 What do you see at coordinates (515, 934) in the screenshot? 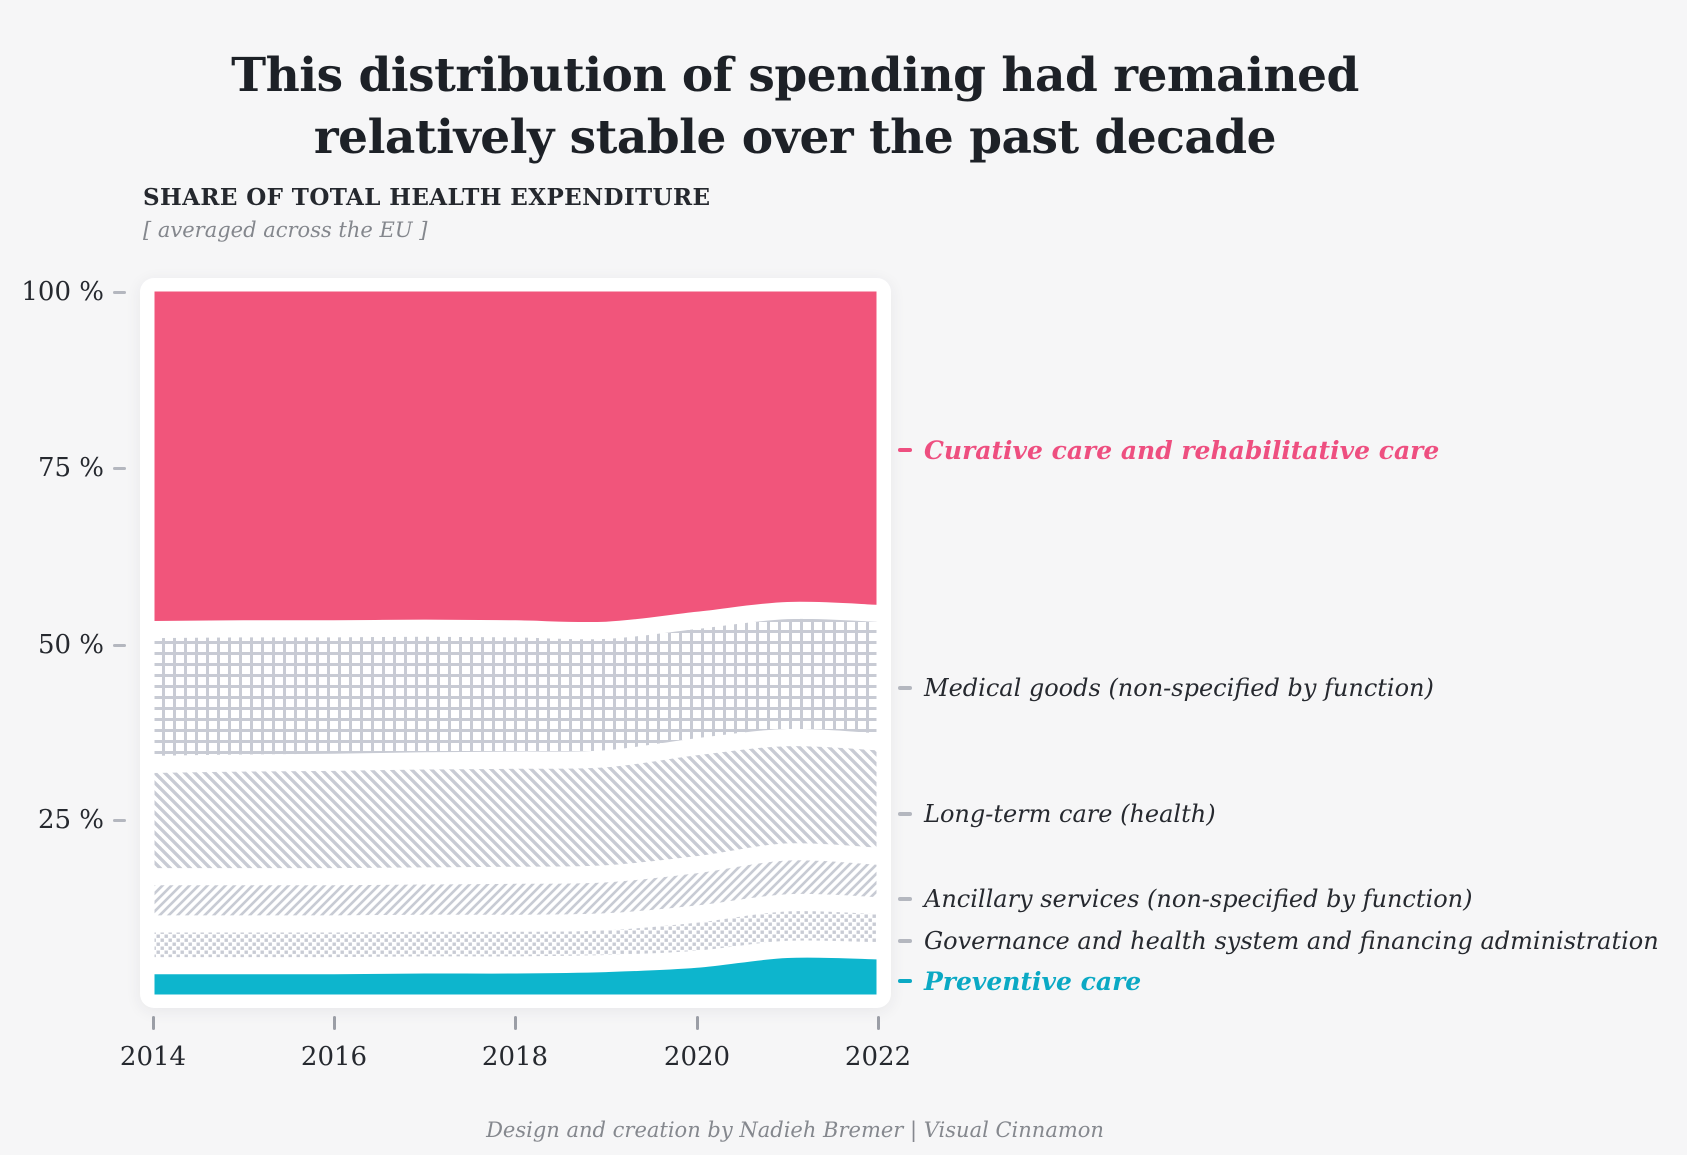
I see `band-governance` at bounding box center [515, 934].